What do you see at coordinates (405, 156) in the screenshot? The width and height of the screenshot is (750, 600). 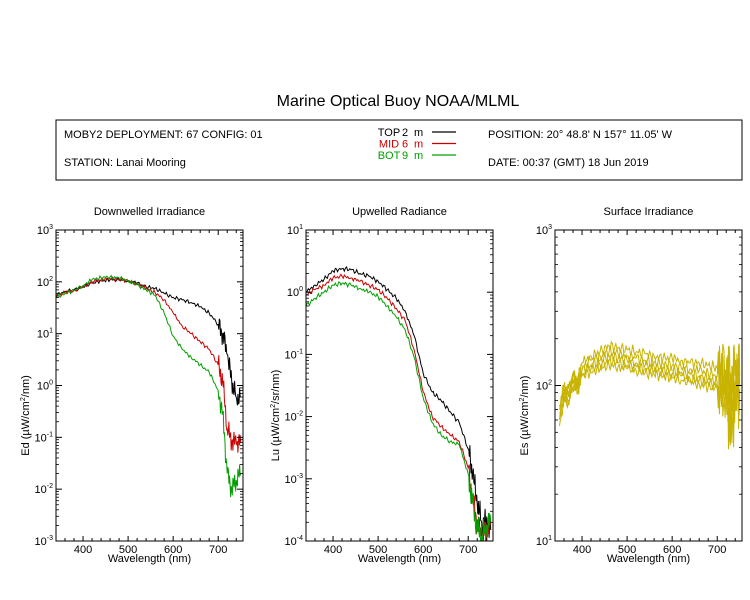 I see `legend-depth: 9` at bounding box center [405, 156].